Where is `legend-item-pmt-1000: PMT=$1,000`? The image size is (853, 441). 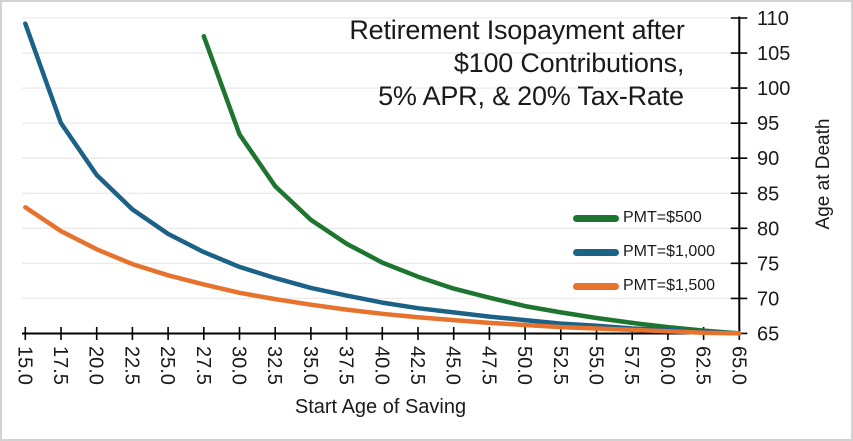 legend-item-pmt-1000: PMT=$1,000 is located at coordinates (644, 252).